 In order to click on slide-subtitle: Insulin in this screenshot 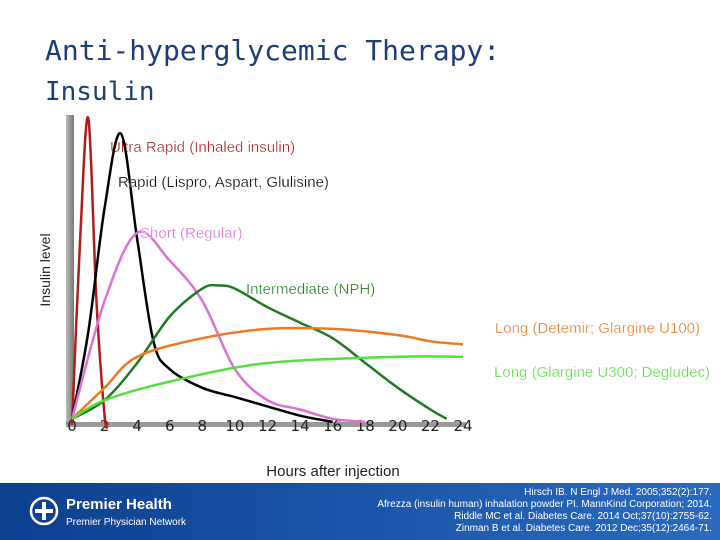, I will do `click(100, 92)`.